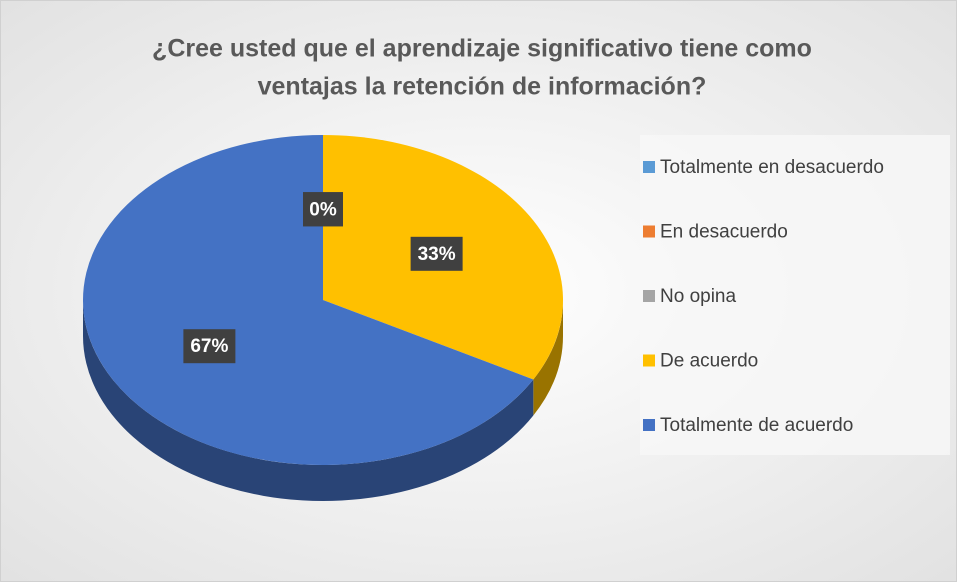 The height and width of the screenshot is (582, 957). I want to click on chart-title: ventajas la retención de información?, so click(482, 87).